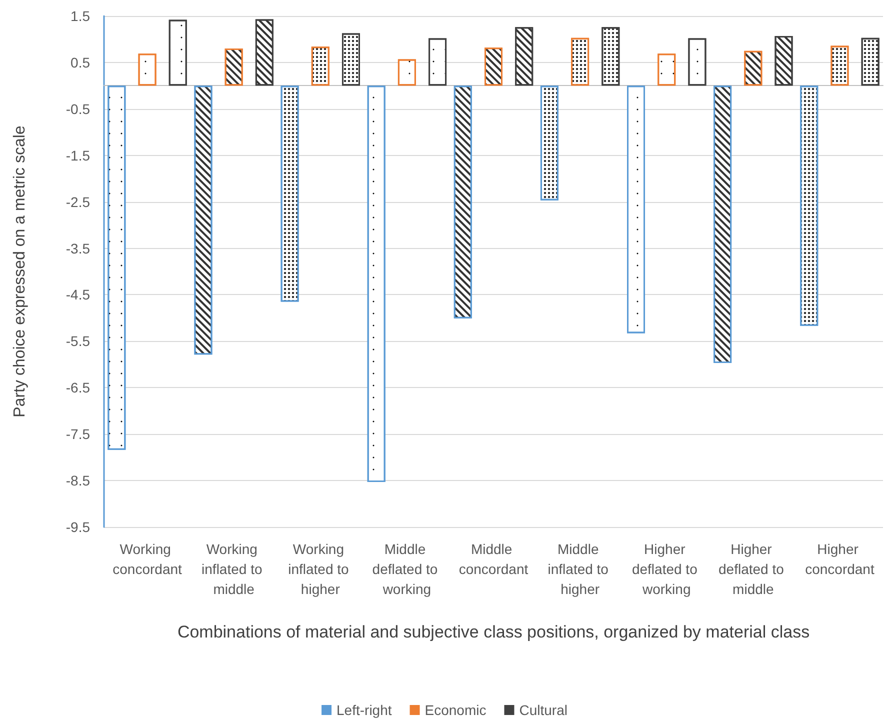 The height and width of the screenshot is (724, 889). Describe the element at coordinates (320, 569) in the screenshot. I see `x-tick-label: Working inflated to higher` at that location.